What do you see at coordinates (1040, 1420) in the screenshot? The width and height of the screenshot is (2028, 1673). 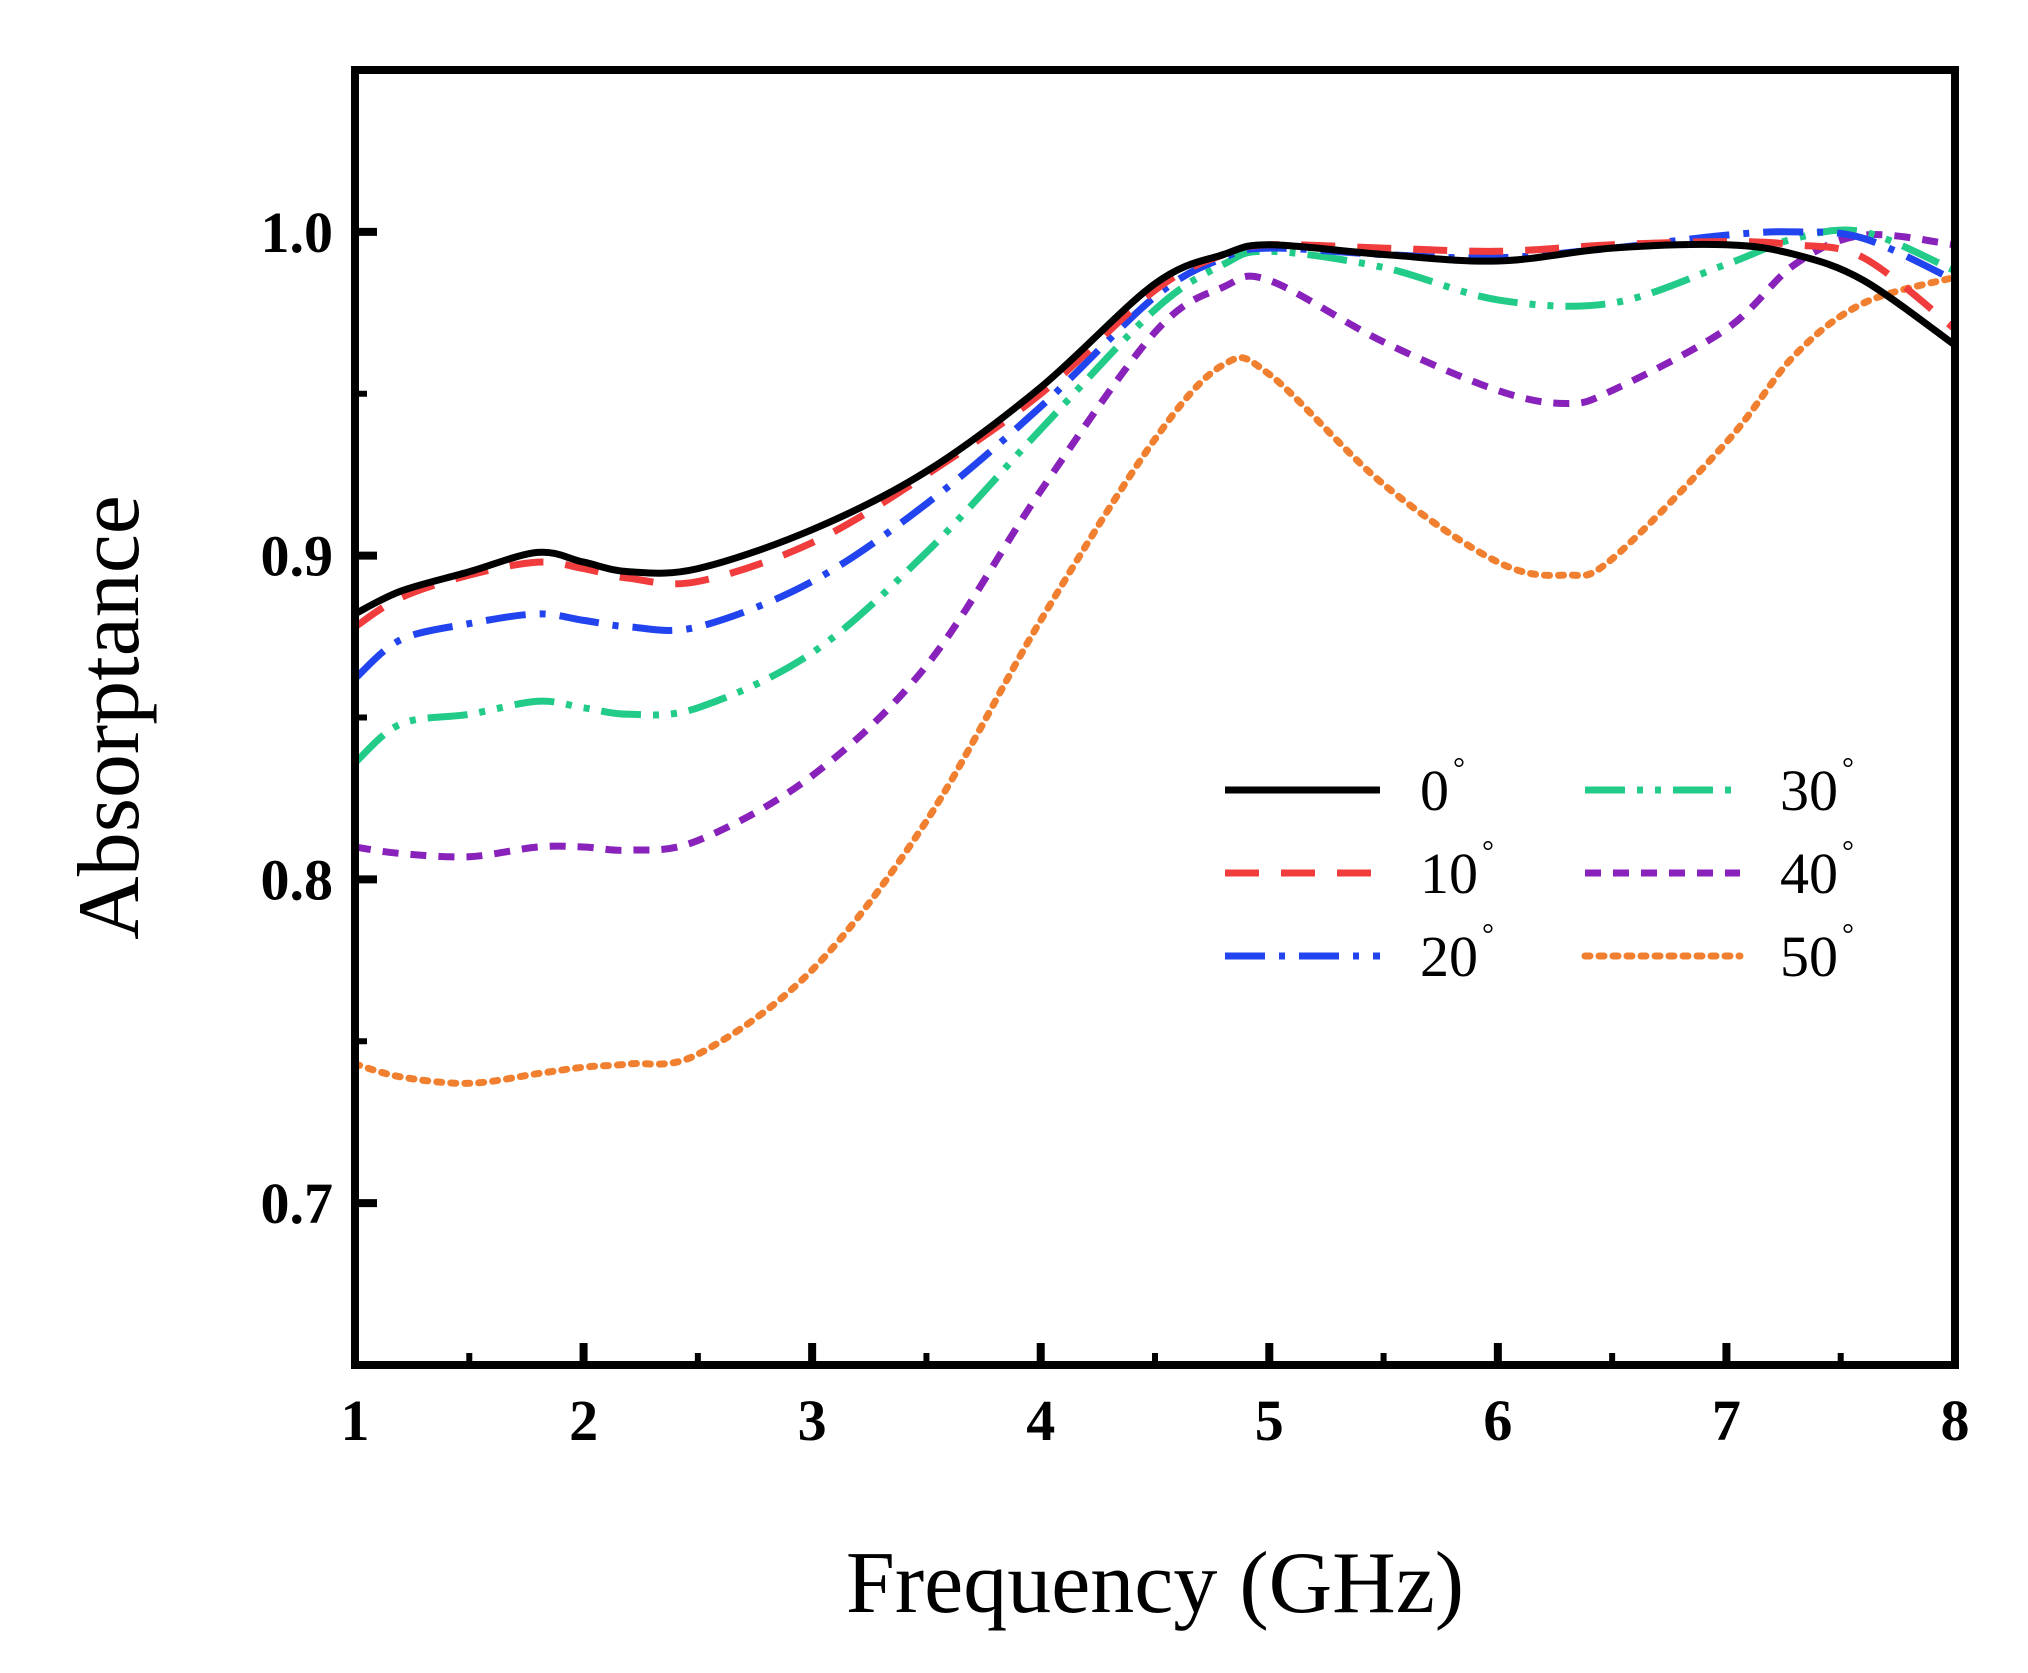 I see `x-tick-label: 4` at bounding box center [1040, 1420].